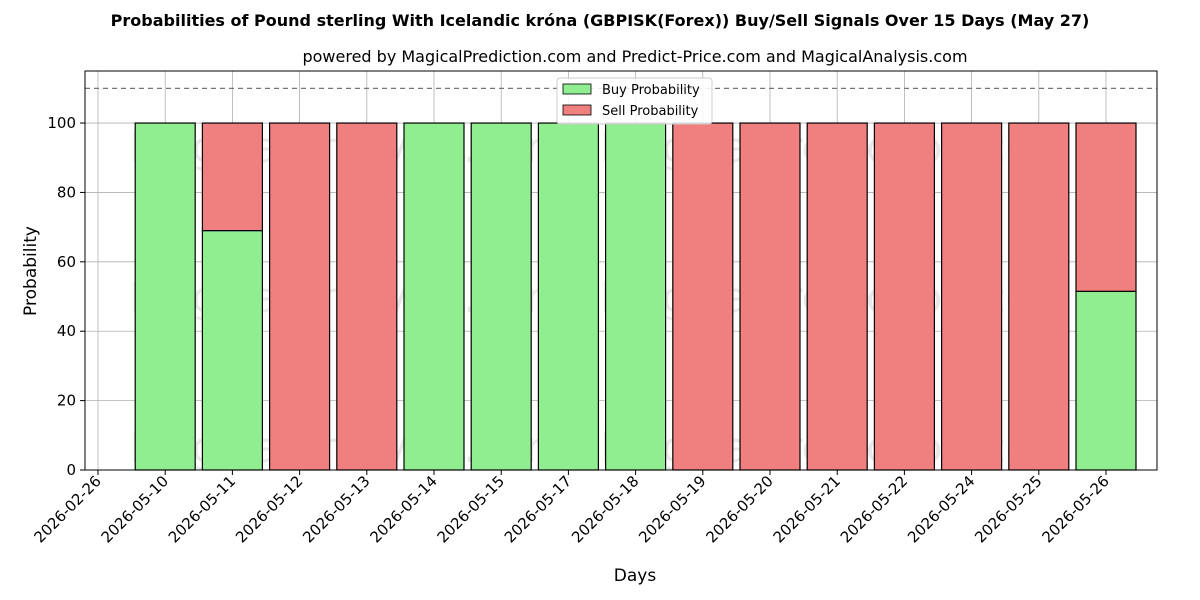  What do you see at coordinates (1075, 509) in the screenshot?
I see `x-tick-label: 2026-05-26` at bounding box center [1075, 509].